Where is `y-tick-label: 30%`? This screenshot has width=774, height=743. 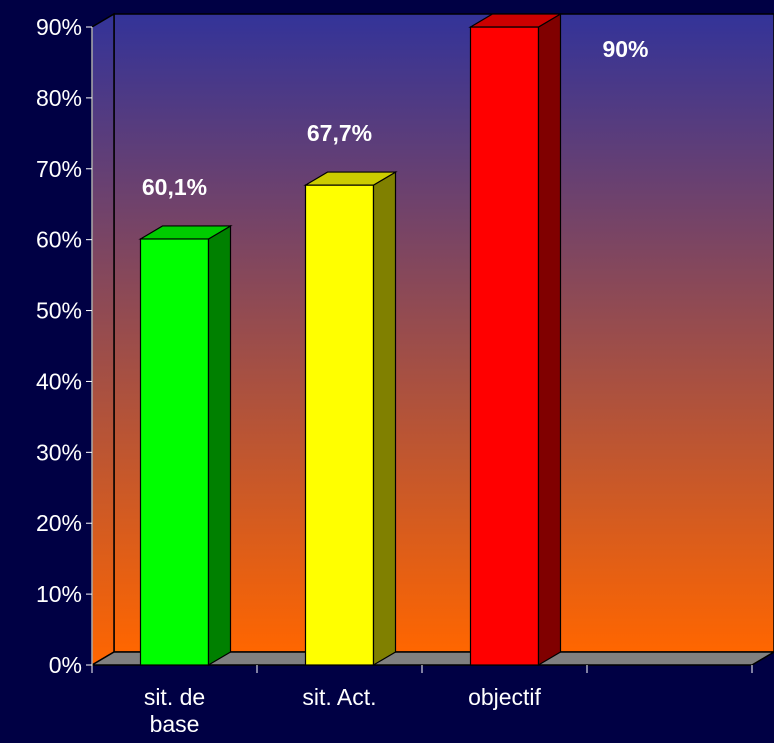 y-tick-label: 30% is located at coordinates (59, 452).